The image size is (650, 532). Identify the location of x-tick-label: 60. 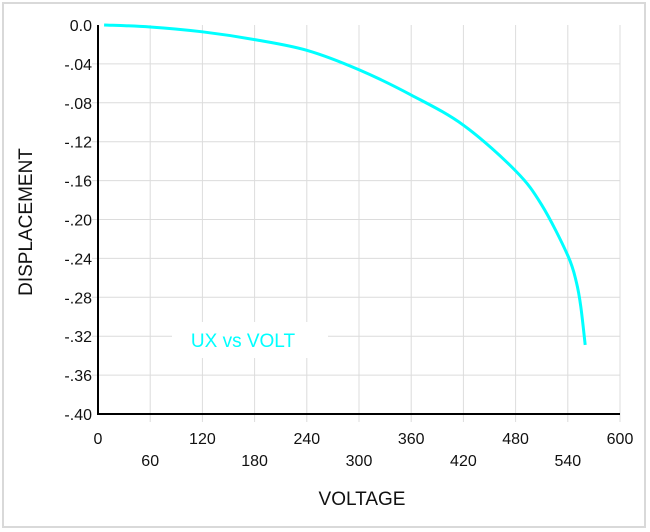
(150, 461).